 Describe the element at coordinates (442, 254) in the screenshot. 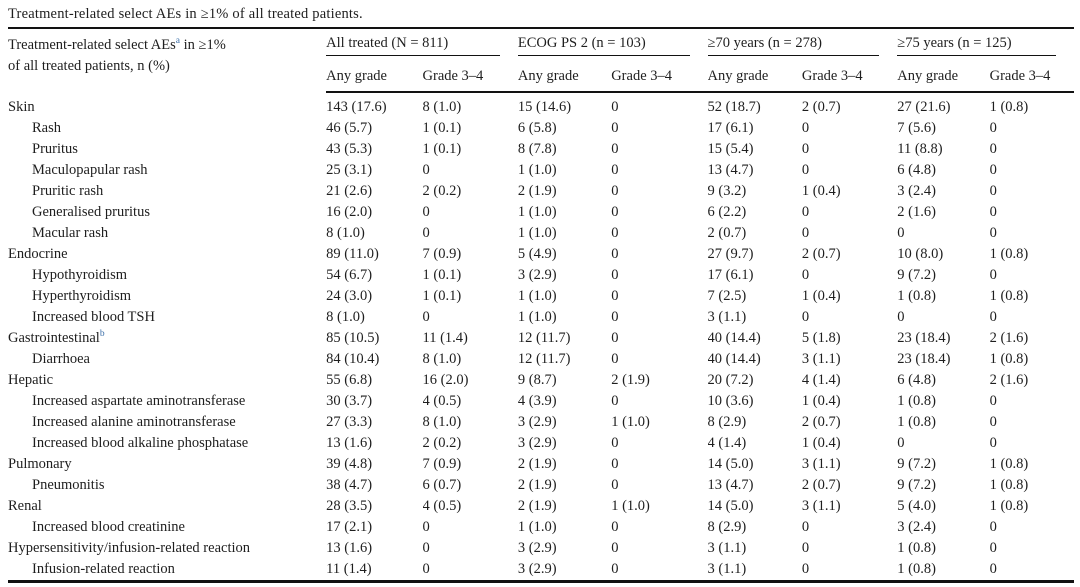

I see `value-cell: 7 (0.9)` at that location.